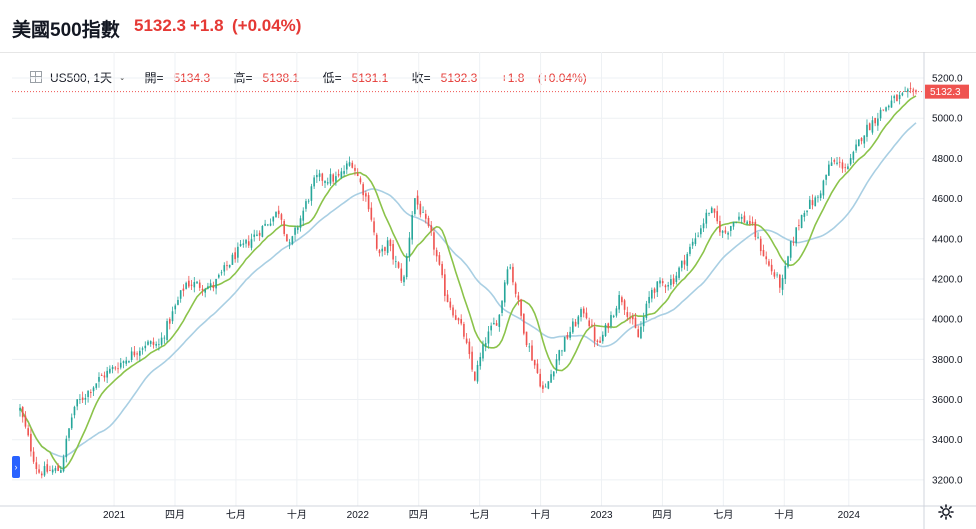 The width and height of the screenshot is (976, 529). Describe the element at coordinates (16, 467) in the screenshot. I see `side-panel-toggle: ›` at that location.